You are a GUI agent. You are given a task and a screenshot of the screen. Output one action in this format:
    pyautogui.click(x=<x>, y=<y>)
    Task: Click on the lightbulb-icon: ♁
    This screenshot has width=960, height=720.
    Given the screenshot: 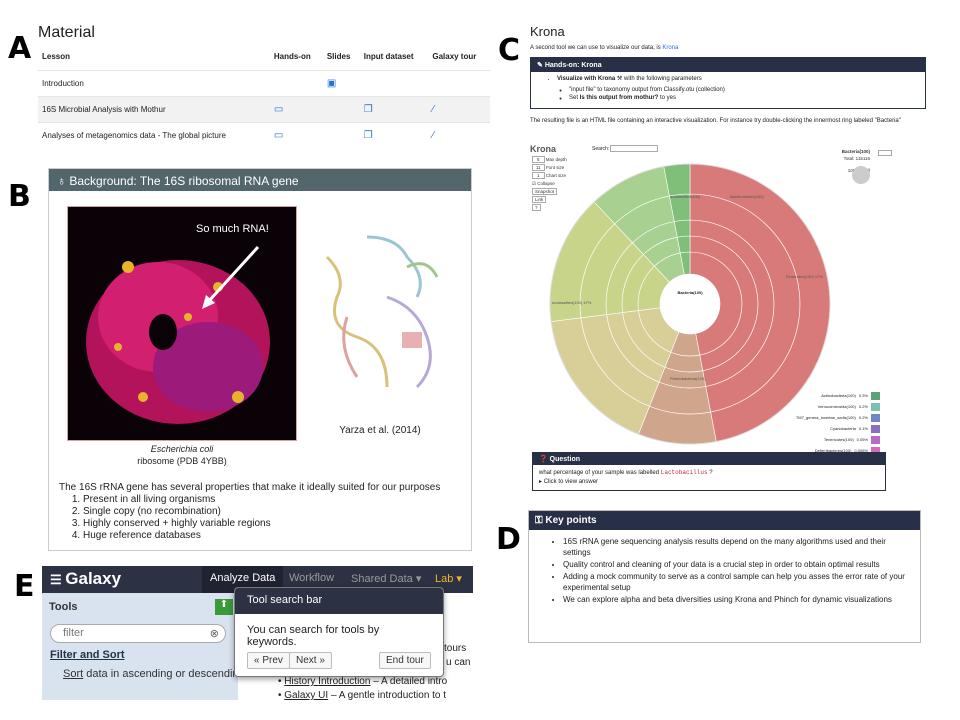 What is the action you would take?
    pyautogui.click(x=63, y=181)
    